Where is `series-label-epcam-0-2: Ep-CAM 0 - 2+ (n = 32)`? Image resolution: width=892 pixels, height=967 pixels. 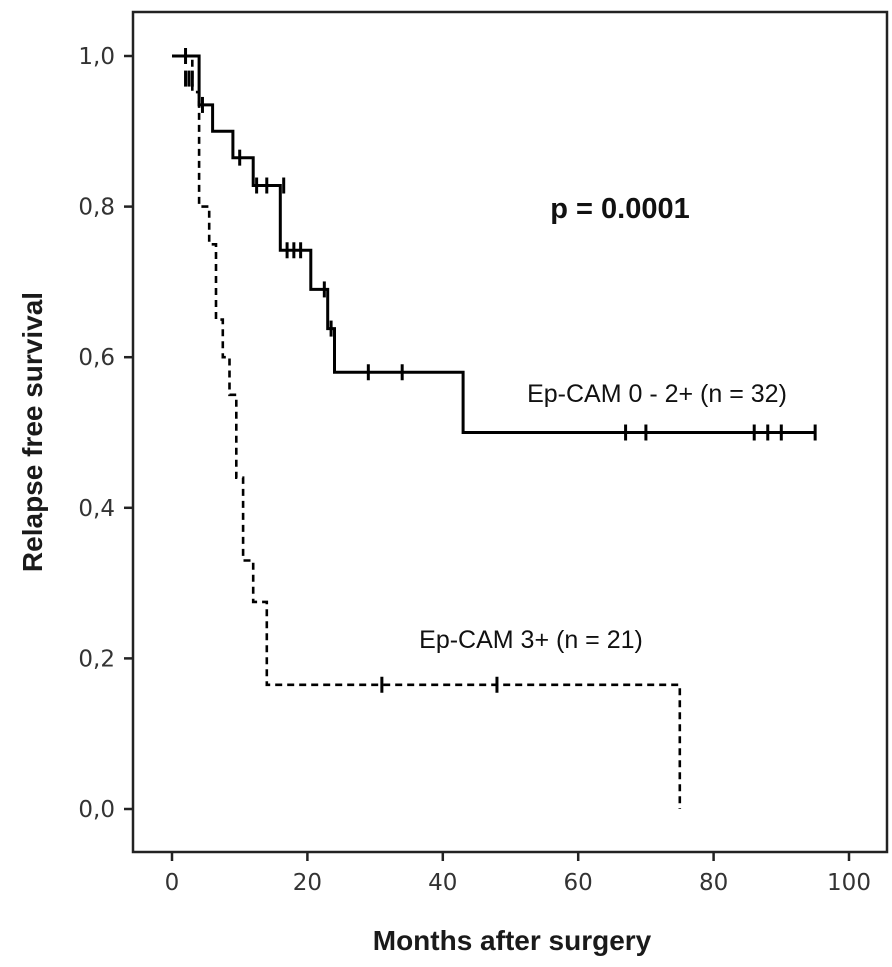 series-label-epcam-0-2: Ep-CAM 0 - 2+ (n = 32) is located at coordinates (657, 394).